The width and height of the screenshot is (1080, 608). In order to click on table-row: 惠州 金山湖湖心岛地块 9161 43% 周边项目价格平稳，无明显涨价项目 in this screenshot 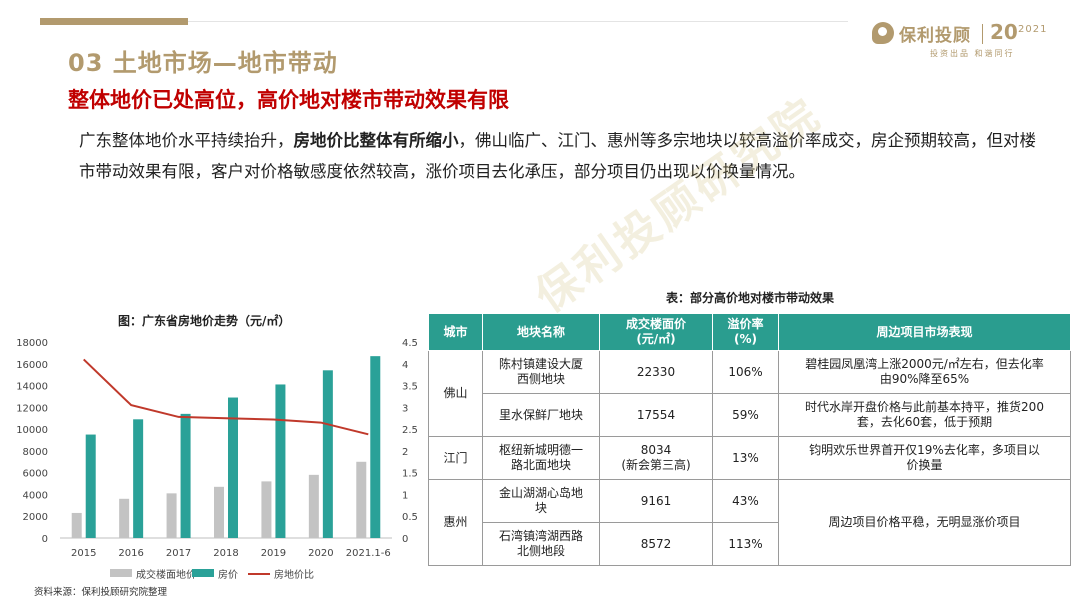, I will do `click(749, 522)`.